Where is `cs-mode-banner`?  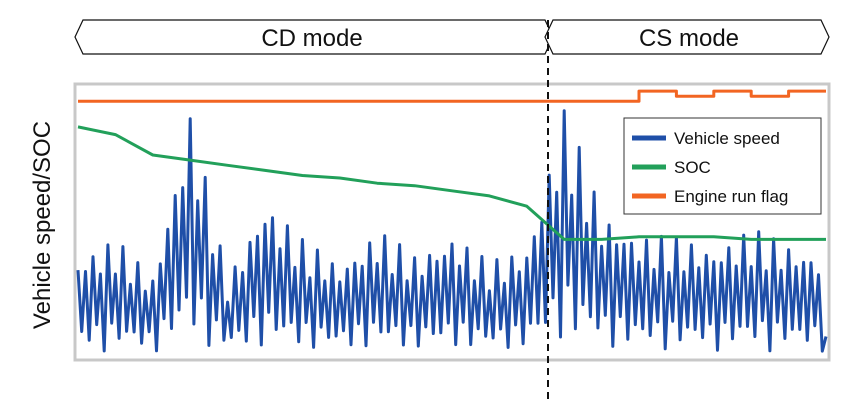
cs-mode-banner is located at coordinates (687, 37).